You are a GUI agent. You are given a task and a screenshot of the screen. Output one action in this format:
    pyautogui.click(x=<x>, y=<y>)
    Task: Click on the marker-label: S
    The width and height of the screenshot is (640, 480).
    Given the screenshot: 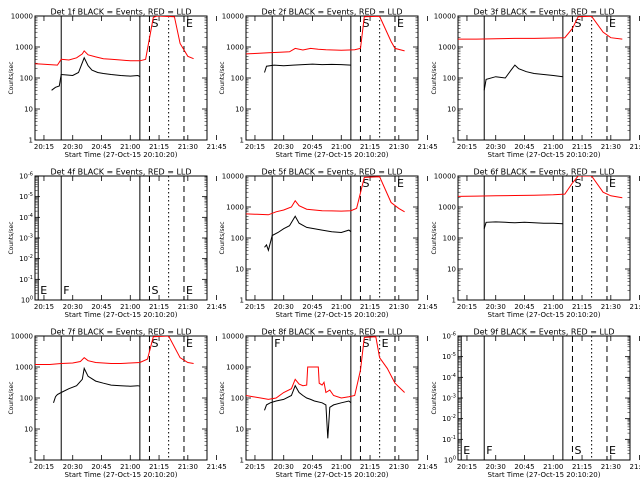 What is the action you would take?
    pyautogui.click(x=577, y=183)
    